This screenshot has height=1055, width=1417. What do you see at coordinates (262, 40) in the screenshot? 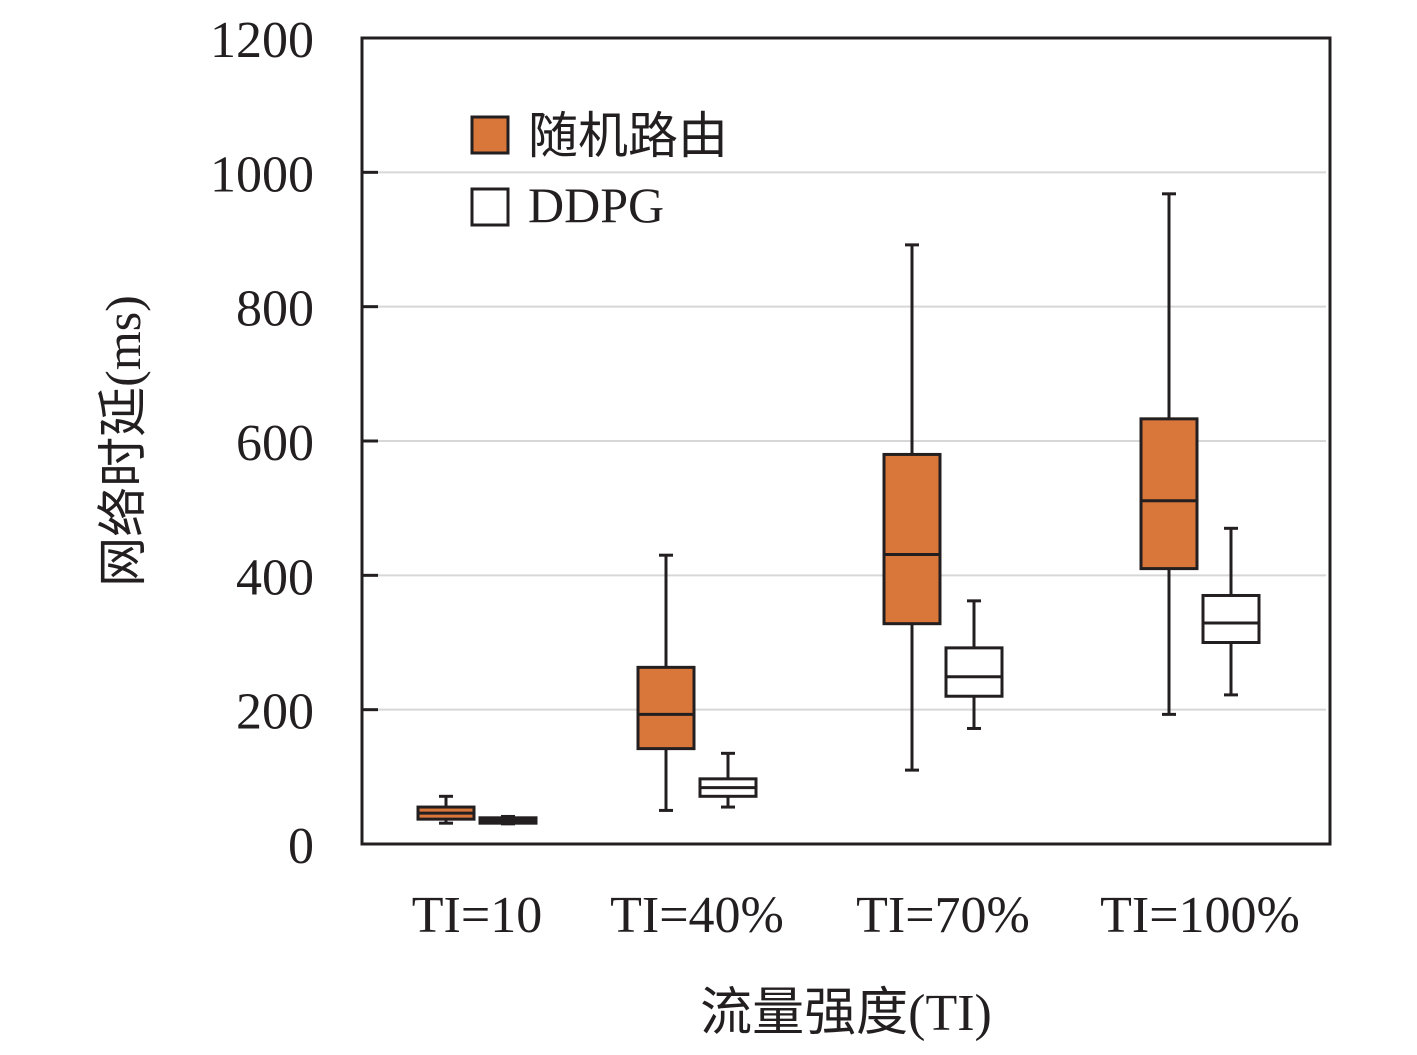
I see `y-tick-label: 1200` at bounding box center [262, 40].